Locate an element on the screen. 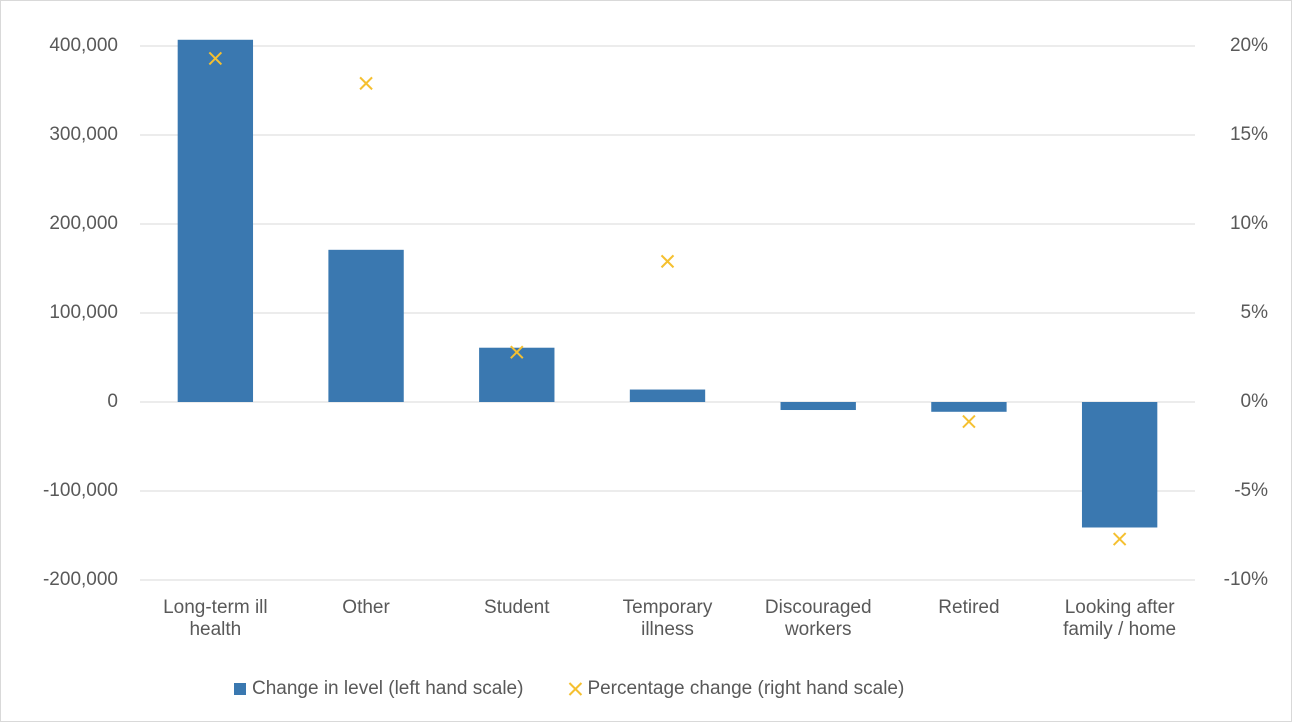 The height and width of the screenshot is (722, 1292). y2-tick-label: 5% is located at coordinates (1255, 312).